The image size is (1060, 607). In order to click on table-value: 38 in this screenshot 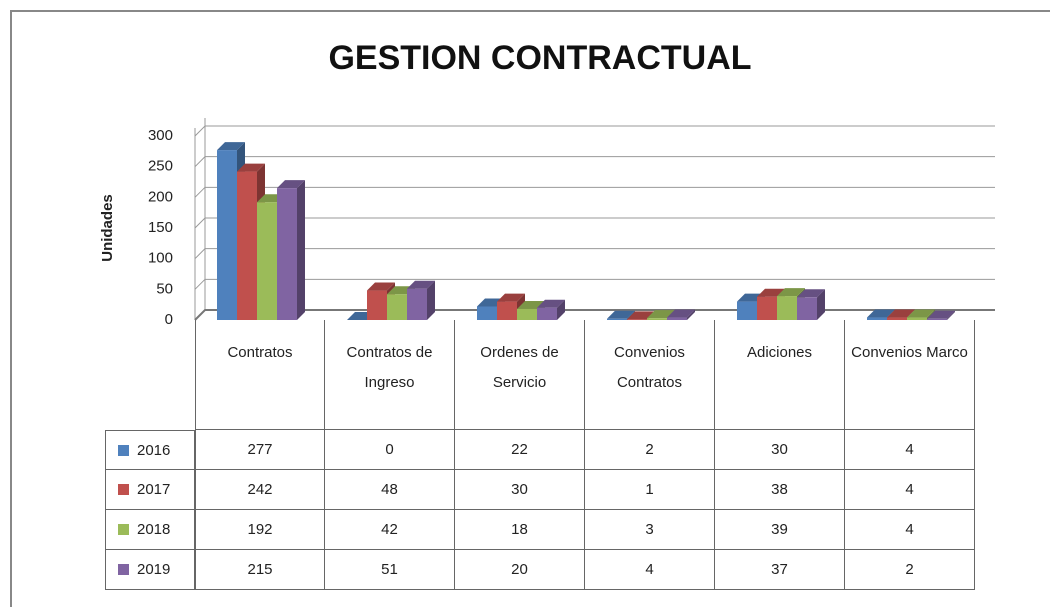, I will do `click(780, 490)`.